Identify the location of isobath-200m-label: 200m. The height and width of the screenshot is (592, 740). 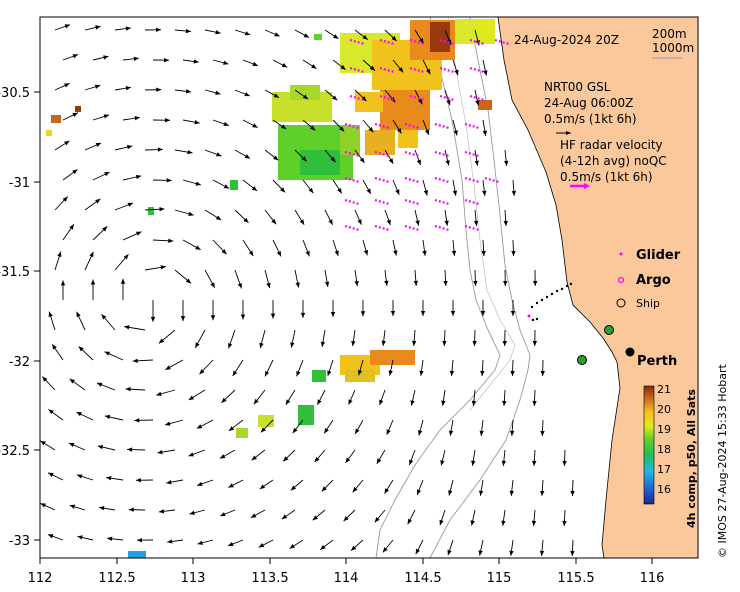
(669, 34).